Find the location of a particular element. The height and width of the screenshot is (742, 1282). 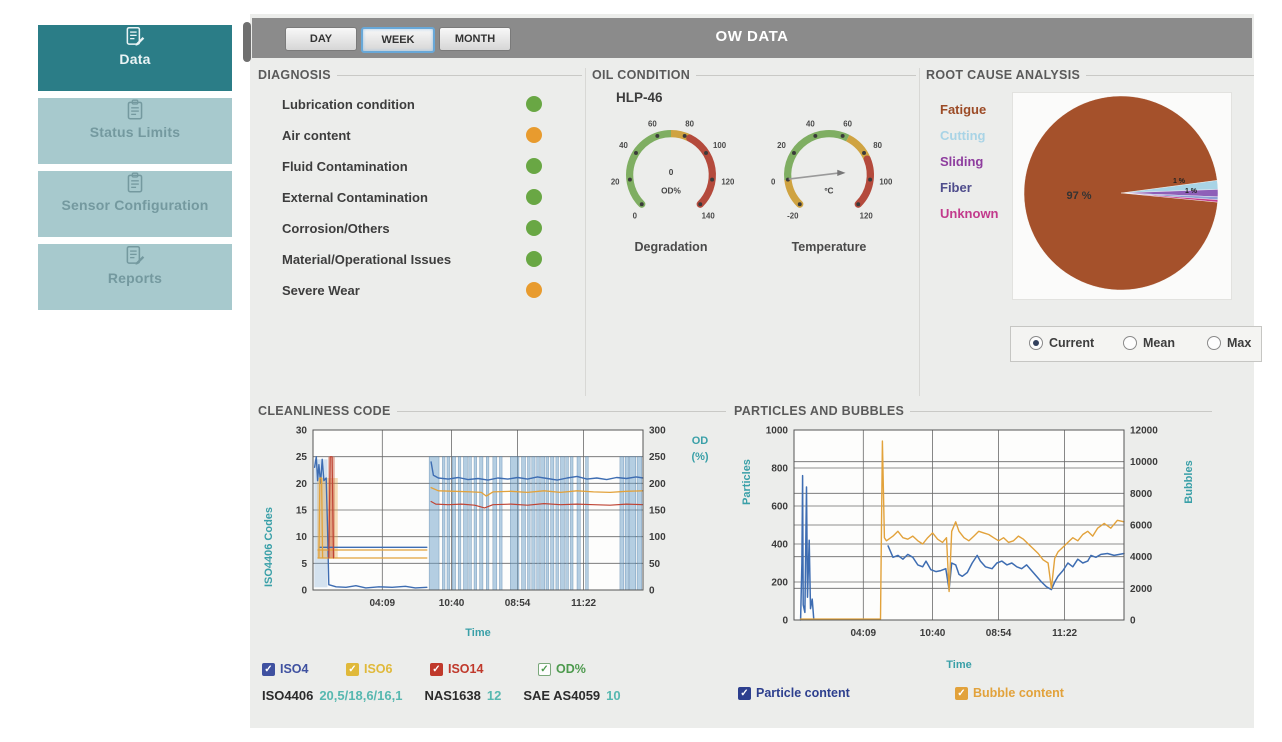

gauge-tick-label: 120 is located at coordinates (867, 215).